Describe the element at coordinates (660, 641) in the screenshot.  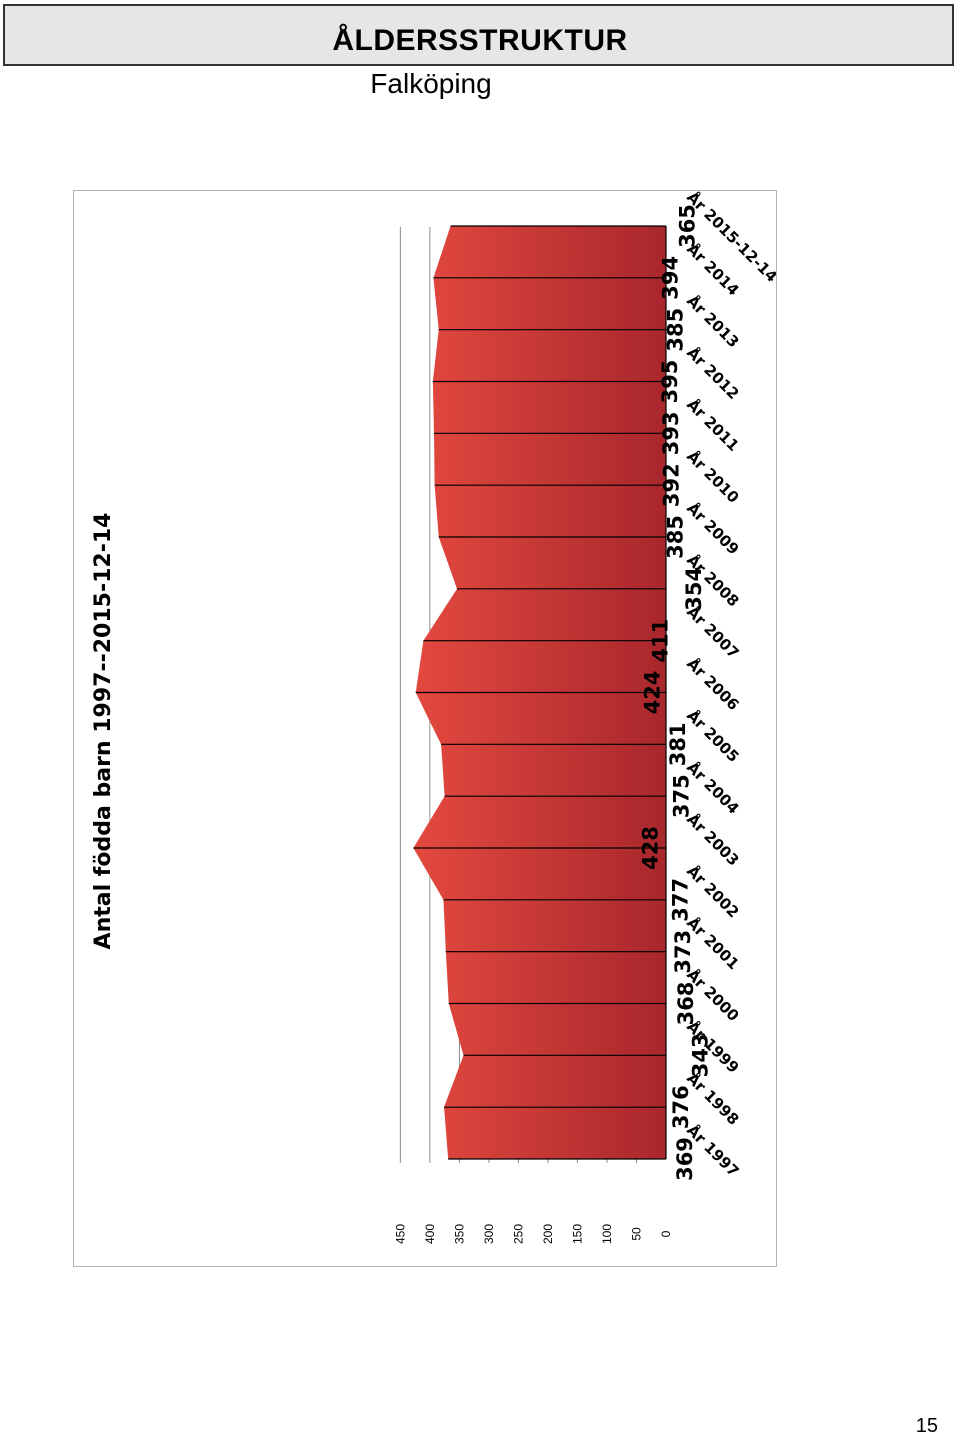
I see `data-label: 411` at that location.